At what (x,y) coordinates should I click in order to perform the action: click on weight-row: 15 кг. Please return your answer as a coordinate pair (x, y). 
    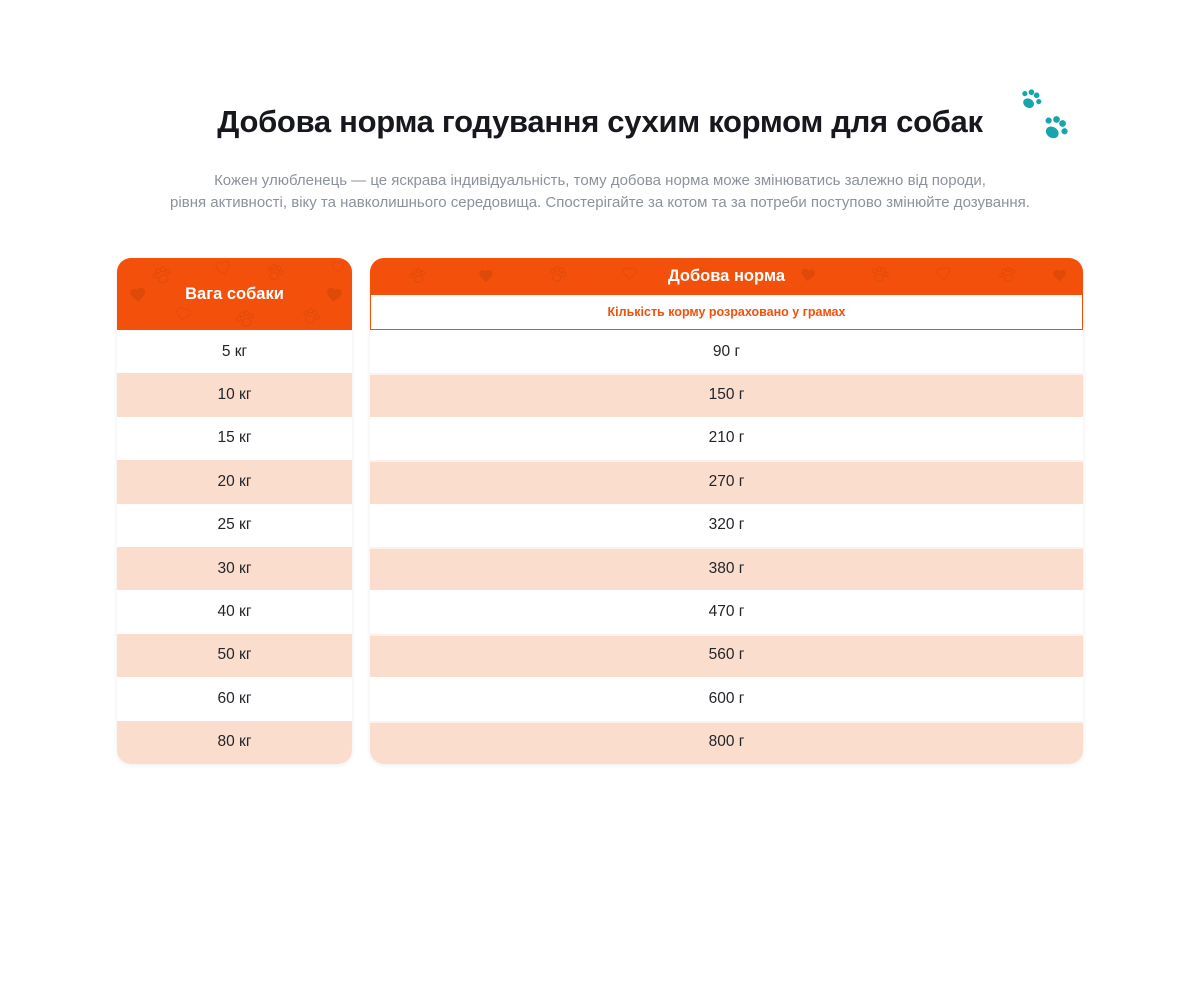
    Looking at the image, I should click on (234, 438).